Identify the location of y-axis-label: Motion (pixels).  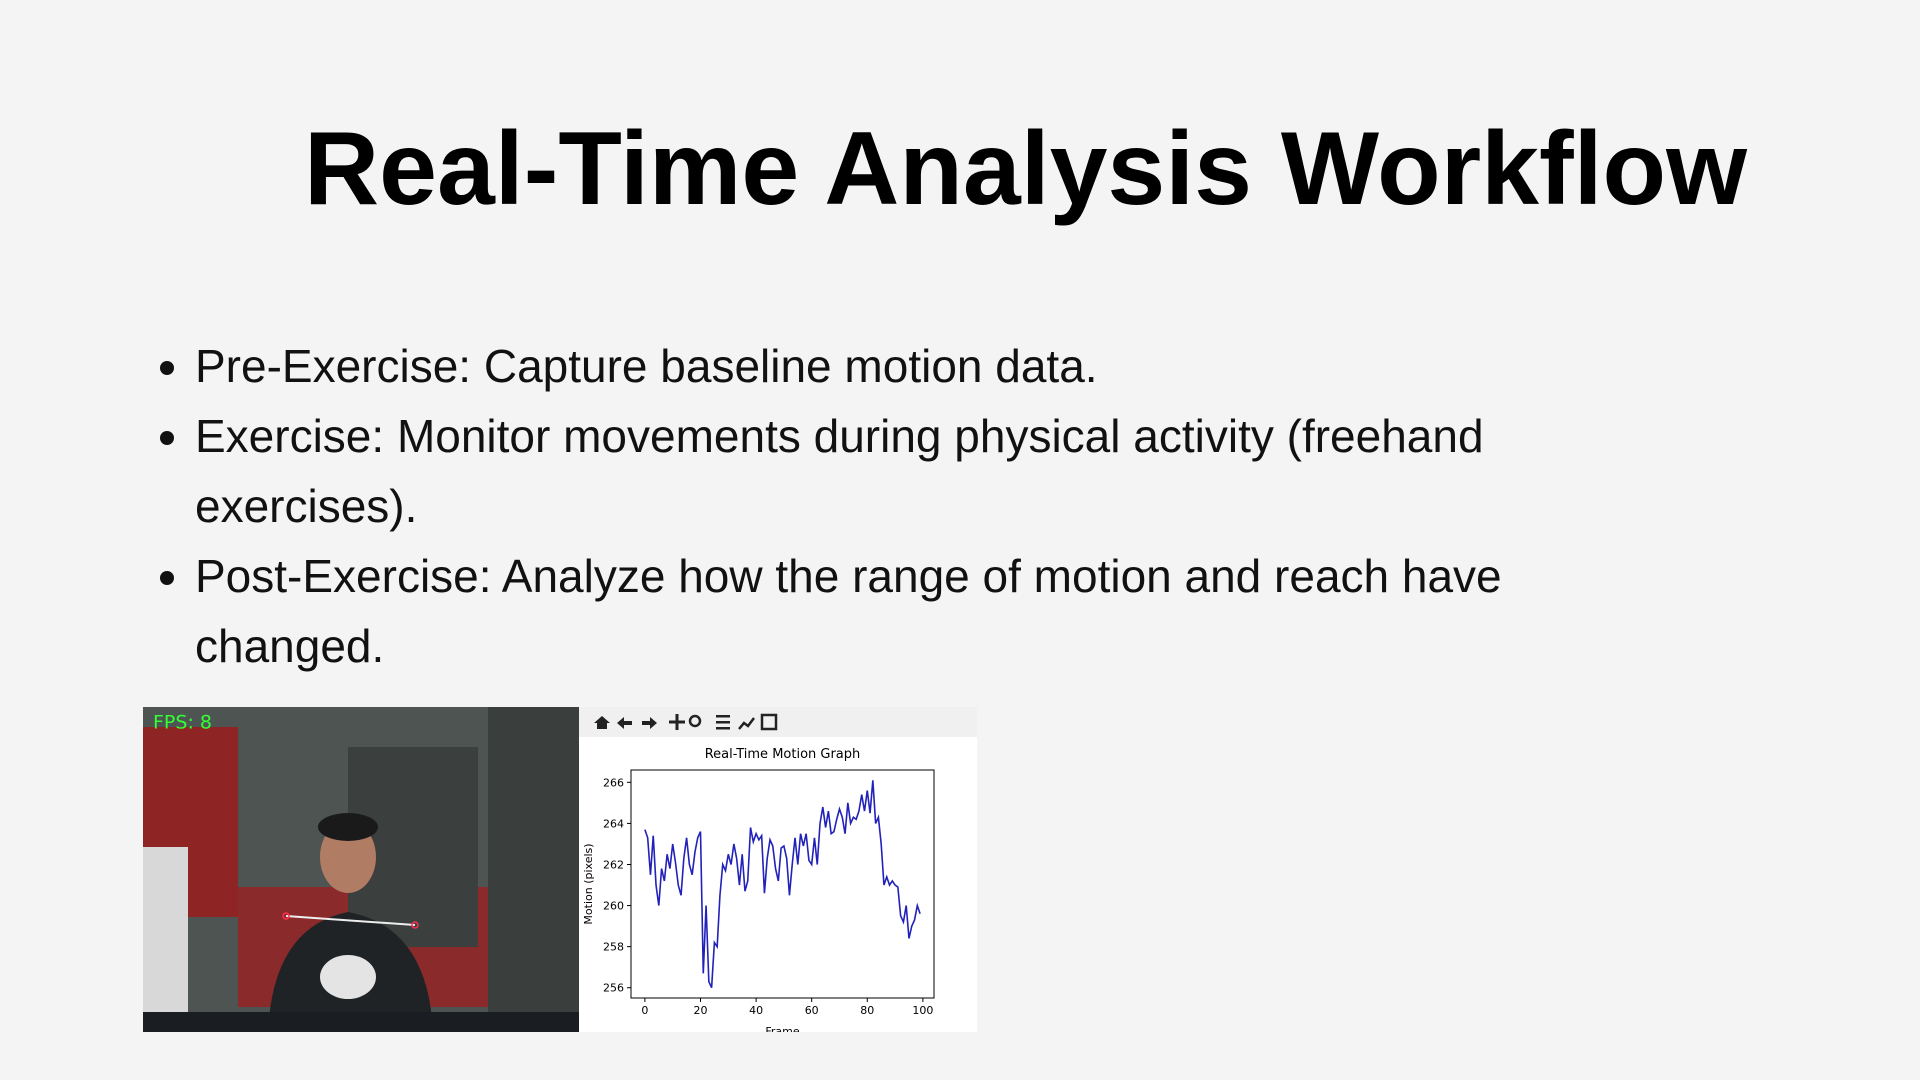
(588, 883).